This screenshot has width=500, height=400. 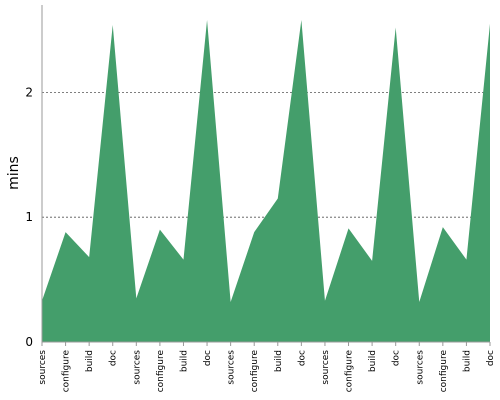 What do you see at coordinates (29, 342) in the screenshot?
I see `y-tick-label: 0` at bounding box center [29, 342].